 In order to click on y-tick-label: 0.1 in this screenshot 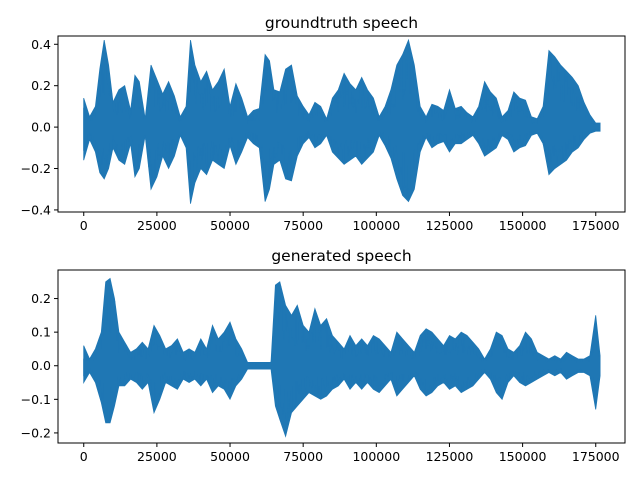, I will do `click(41, 332)`.